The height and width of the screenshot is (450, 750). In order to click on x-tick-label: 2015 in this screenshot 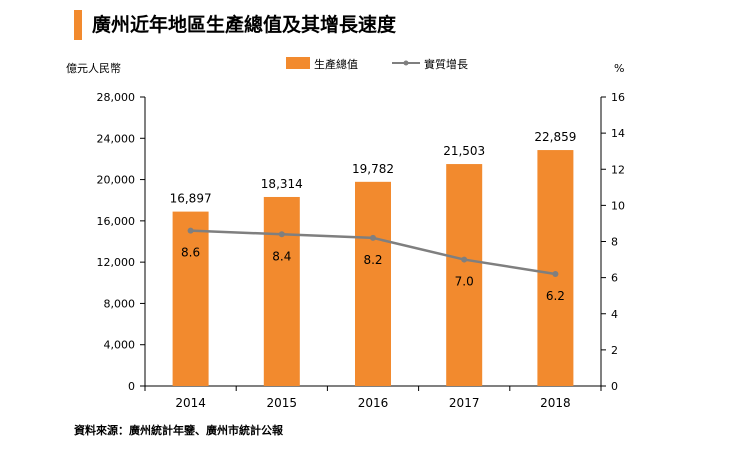, I will do `click(282, 403)`.